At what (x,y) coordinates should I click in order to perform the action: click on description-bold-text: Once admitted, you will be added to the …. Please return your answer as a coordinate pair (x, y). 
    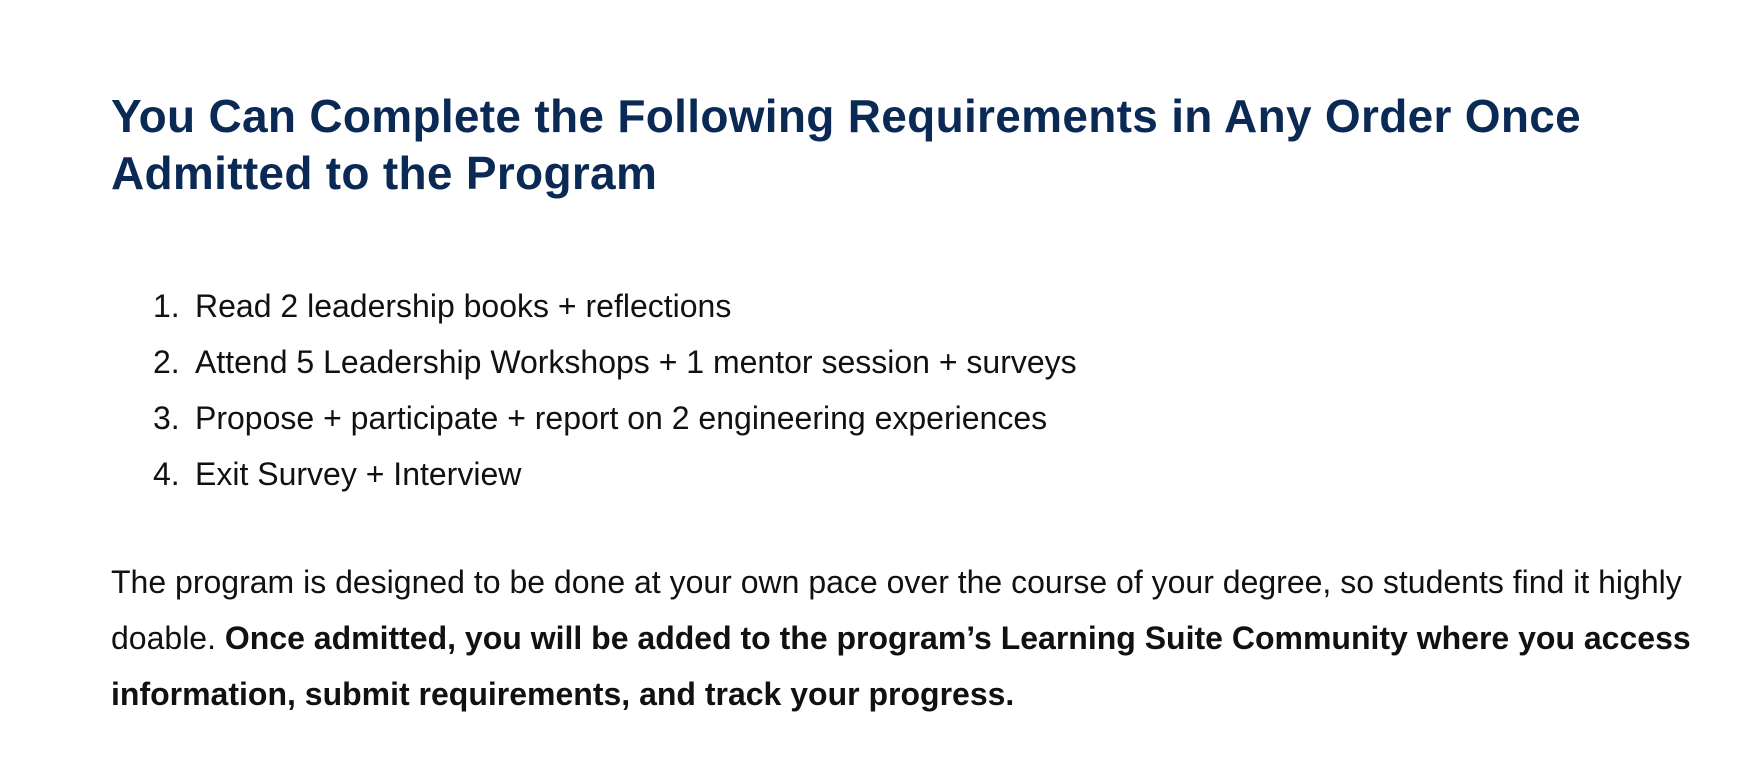
    Looking at the image, I should click on (901, 666).